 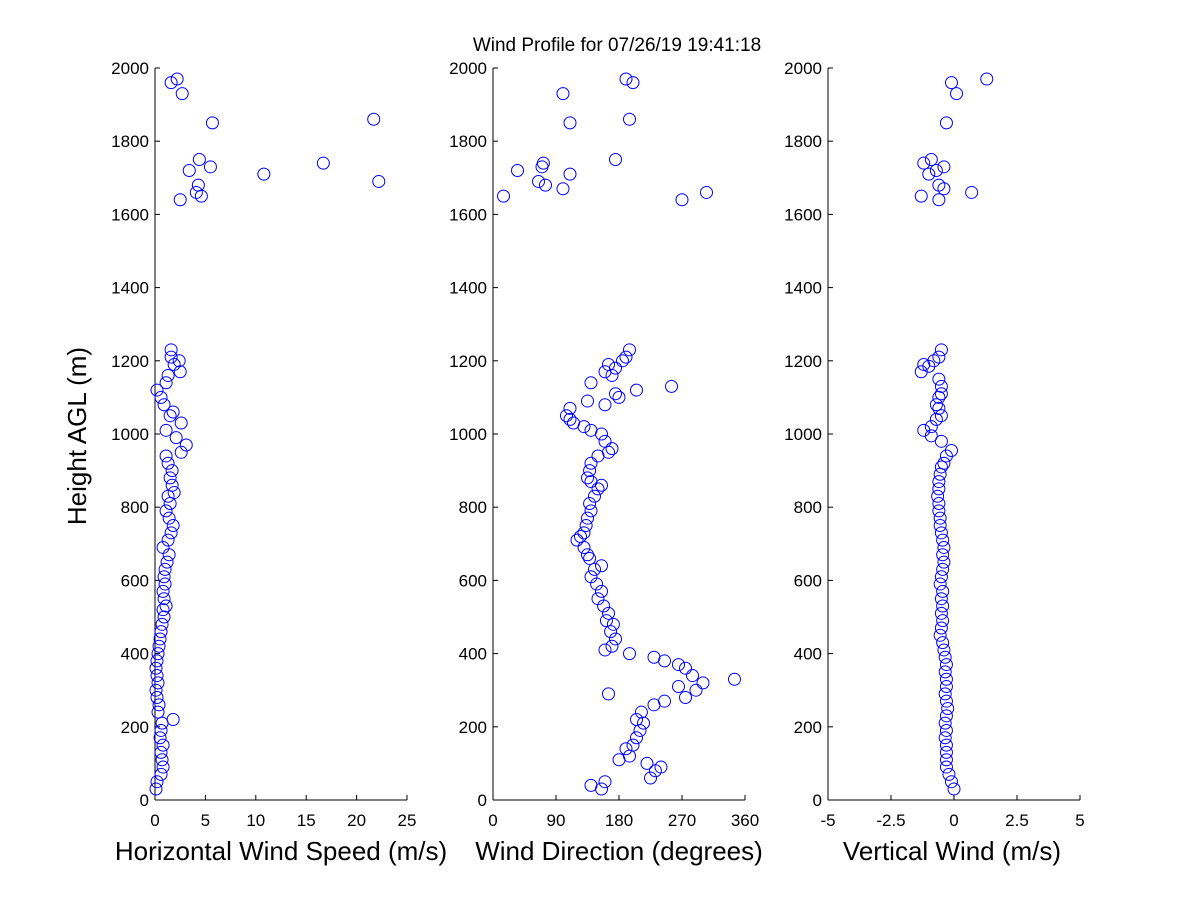 What do you see at coordinates (1017, 820) in the screenshot?
I see `x-tick-label-vertical-wind: 2.5` at bounding box center [1017, 820].